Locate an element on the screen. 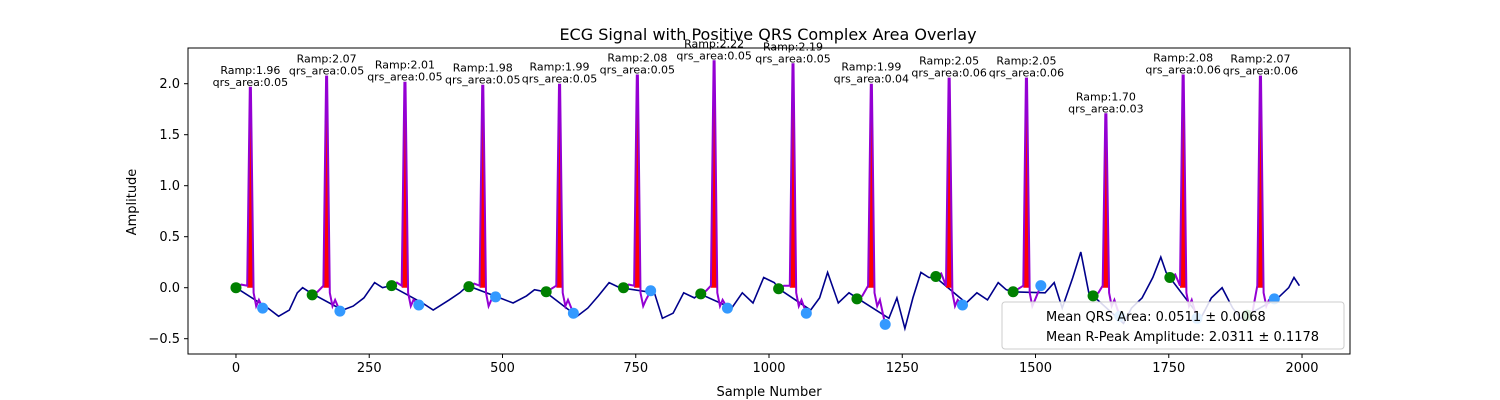 The width and height of the screenshot is (1500, 400). x-tick-label-1750: 1750 is located at coordinates (1168, 368).